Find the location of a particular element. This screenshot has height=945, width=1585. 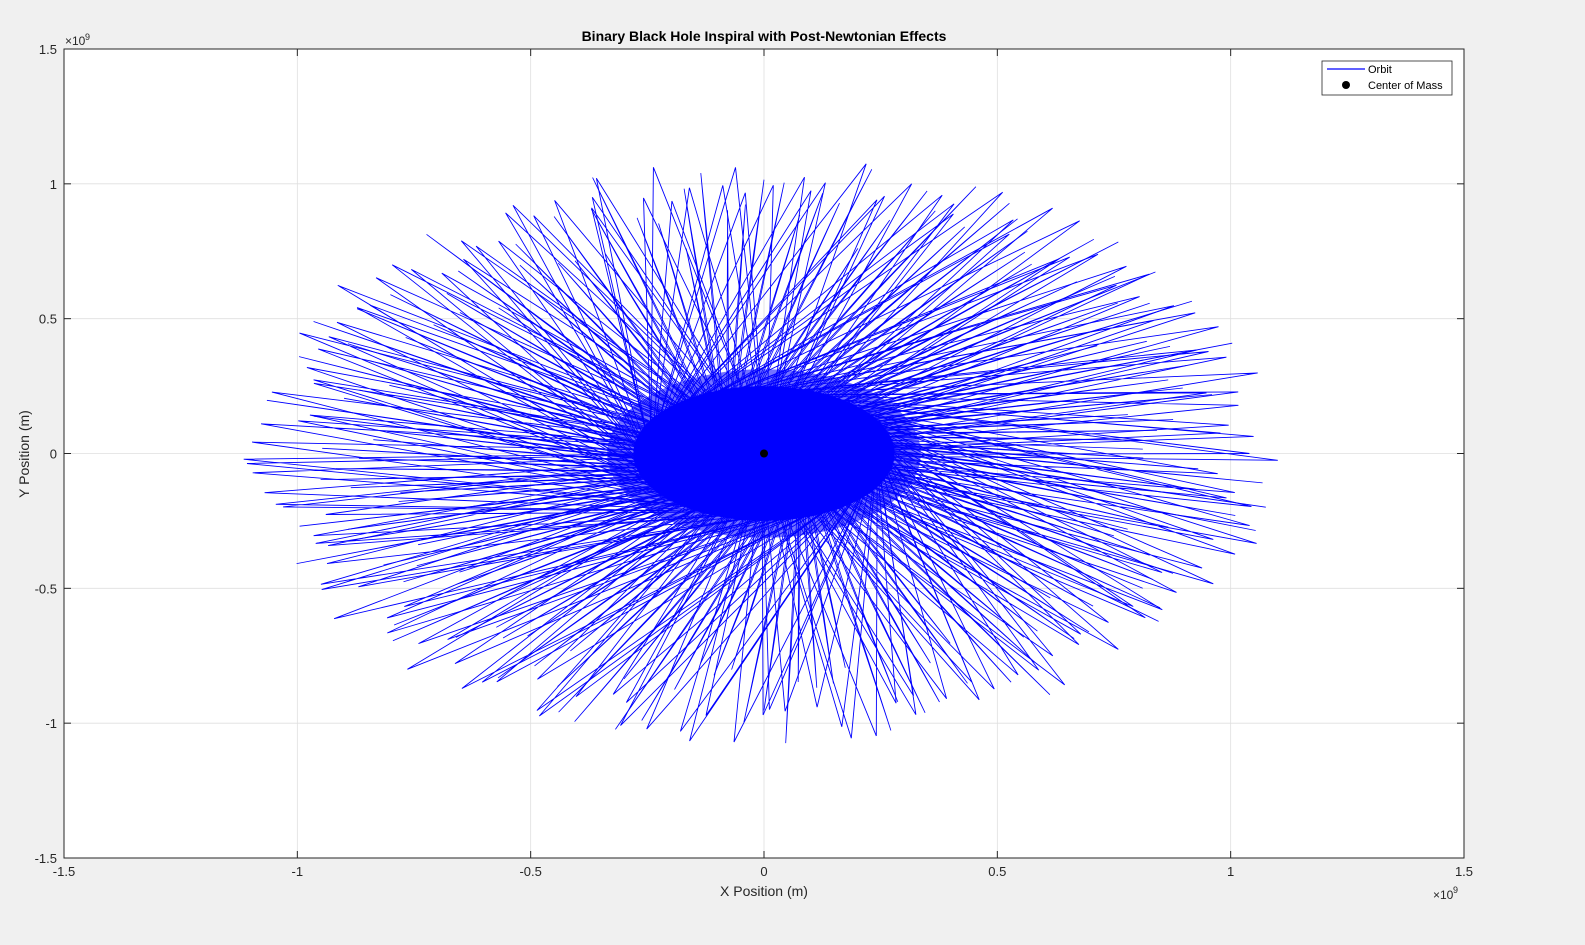

y-tick-label: -1 is located at coordinates (51, 723).